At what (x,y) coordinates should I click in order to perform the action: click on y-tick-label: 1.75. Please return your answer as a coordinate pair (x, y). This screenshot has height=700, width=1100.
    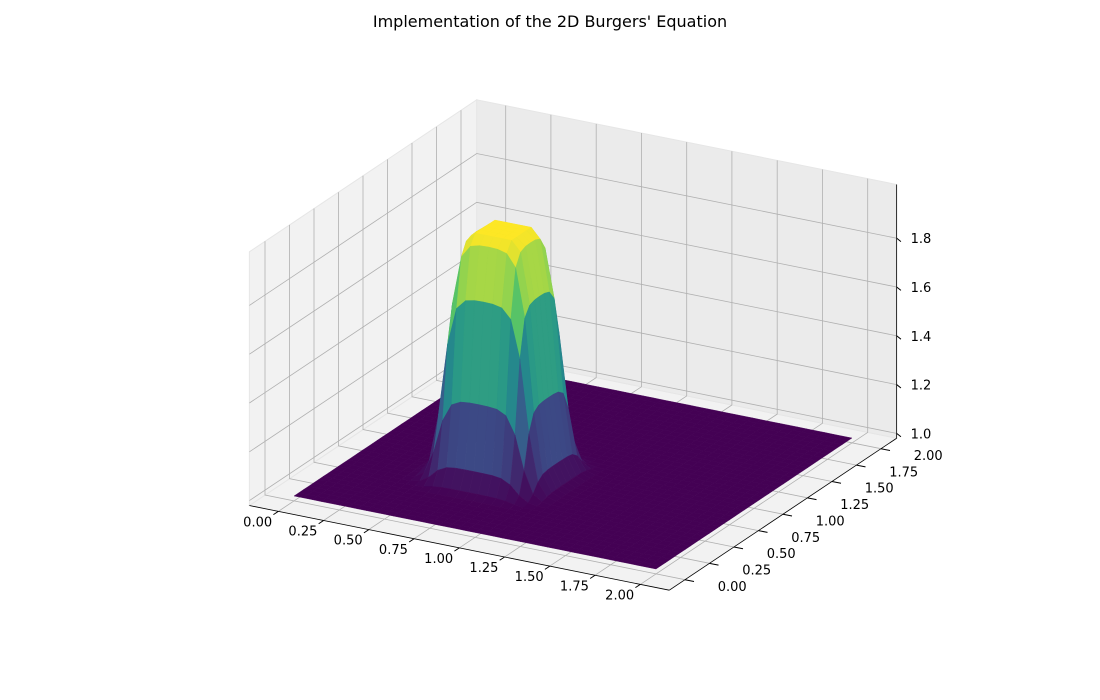
    Looking at the image, I should click on (903, 472).